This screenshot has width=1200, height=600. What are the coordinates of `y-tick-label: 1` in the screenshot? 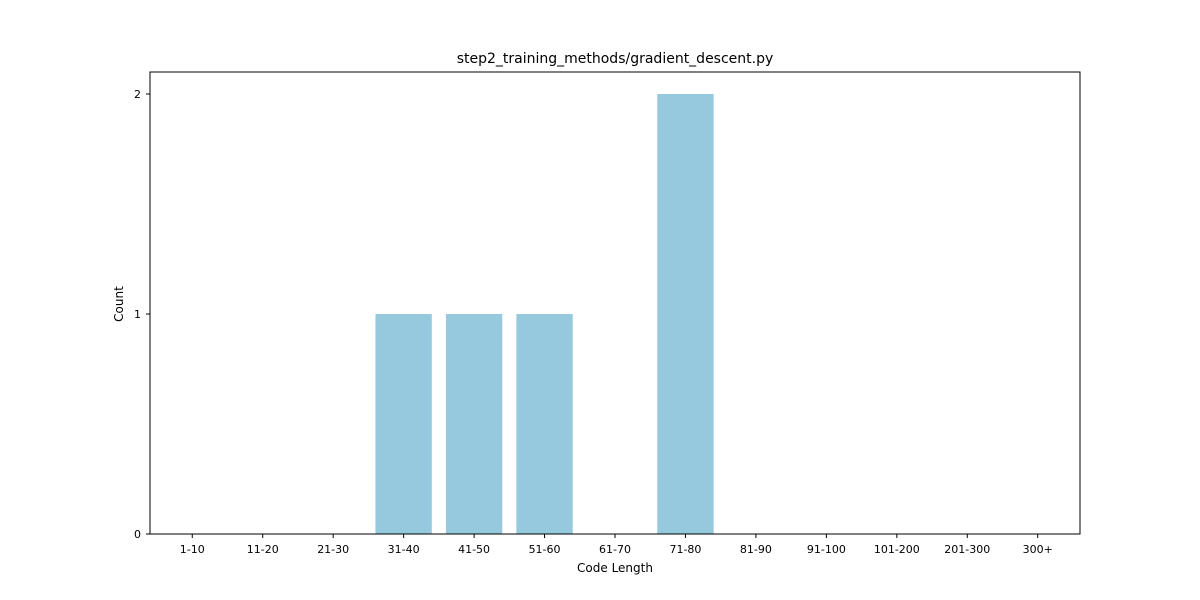 It's located at (137, 314).